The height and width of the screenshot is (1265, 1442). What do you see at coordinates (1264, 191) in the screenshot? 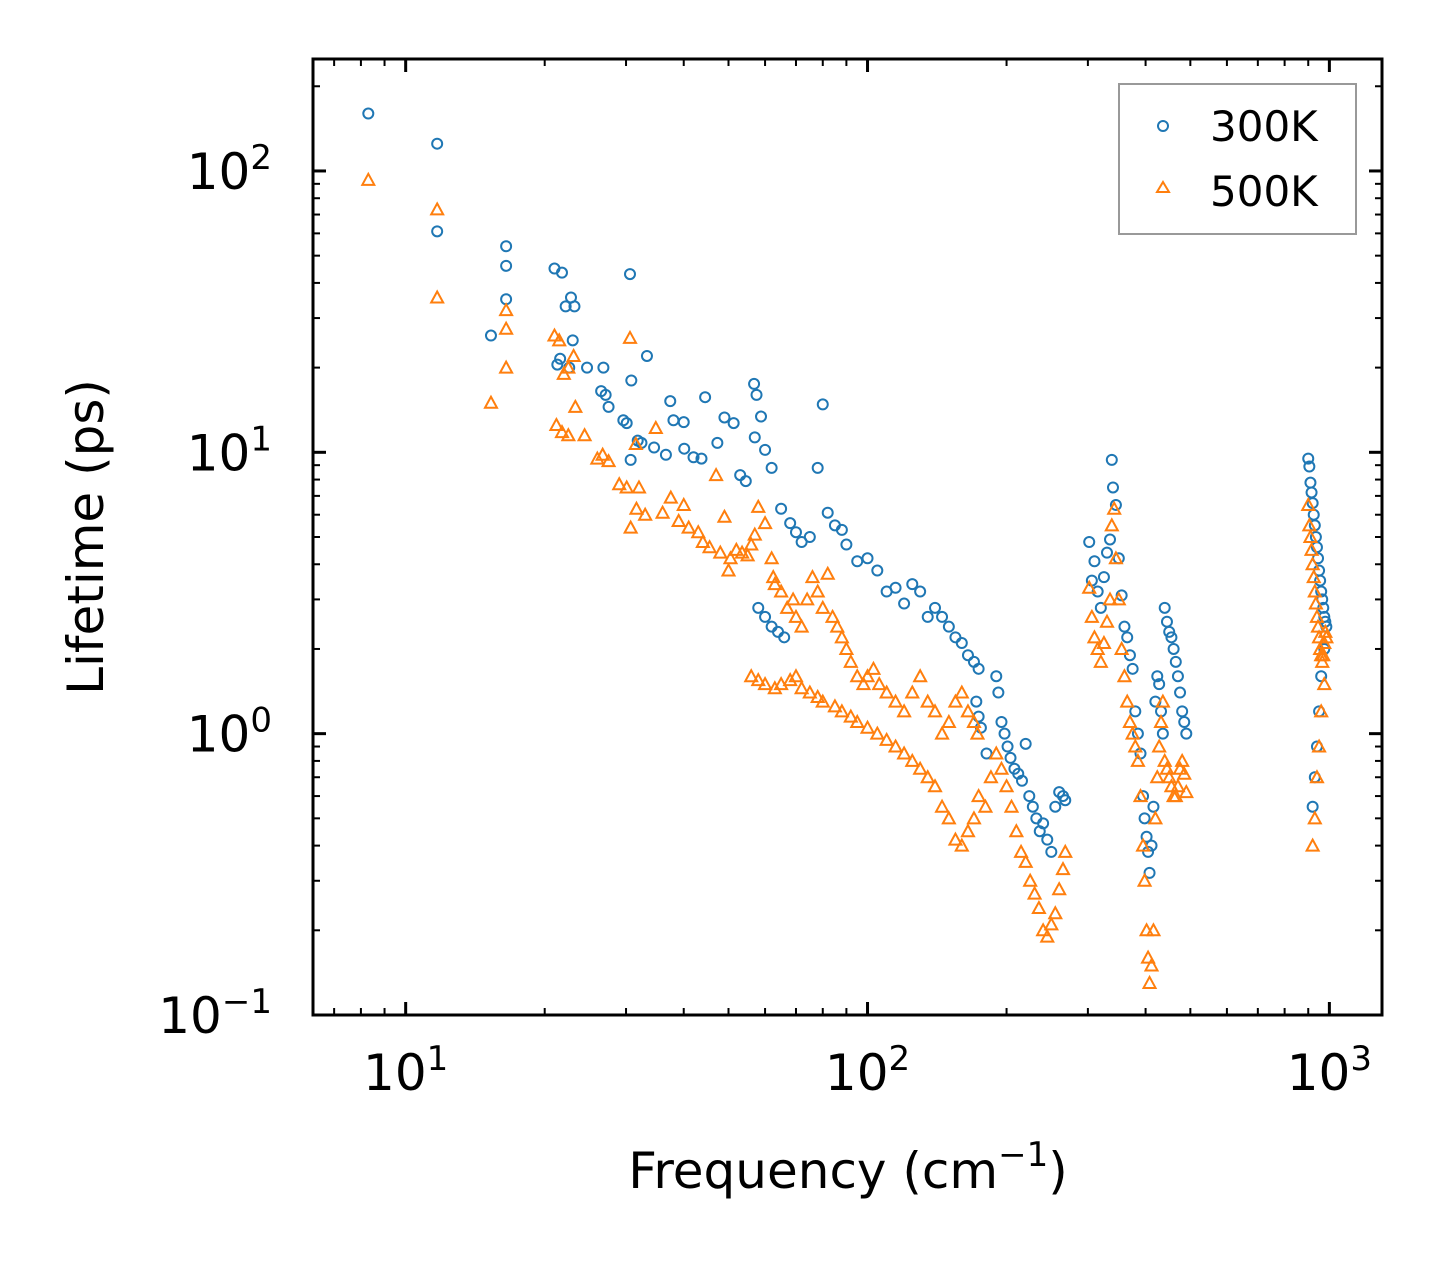
I see `legend-label-500K: 500K` at bounding box center [1264, 191].